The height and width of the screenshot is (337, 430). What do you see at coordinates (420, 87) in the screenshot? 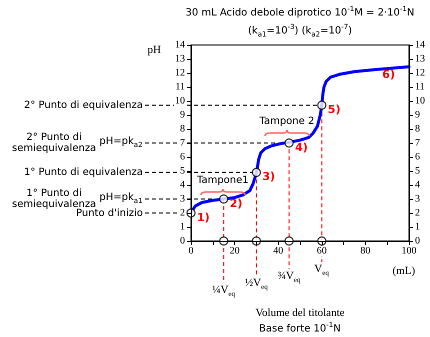
I see `y2-tick-label: 11` at bounding box center [420, 87].